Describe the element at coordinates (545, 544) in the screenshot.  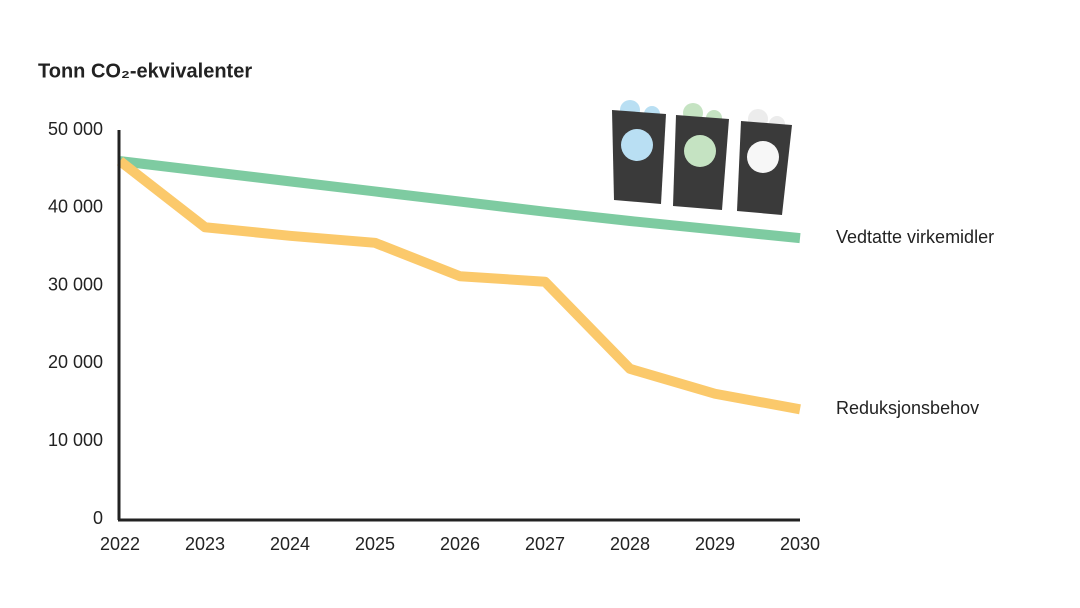
I see `x-tick-label: 2027` at that location.